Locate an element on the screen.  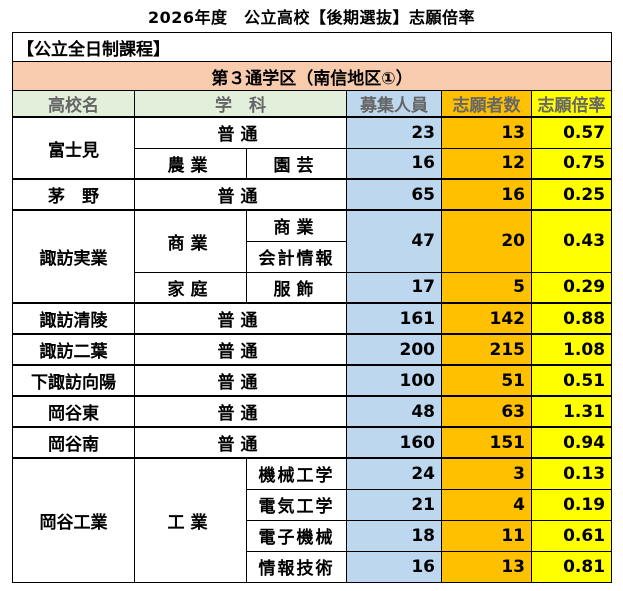
header-ratio: 志願倍率 is located at coordinates (571, 104).